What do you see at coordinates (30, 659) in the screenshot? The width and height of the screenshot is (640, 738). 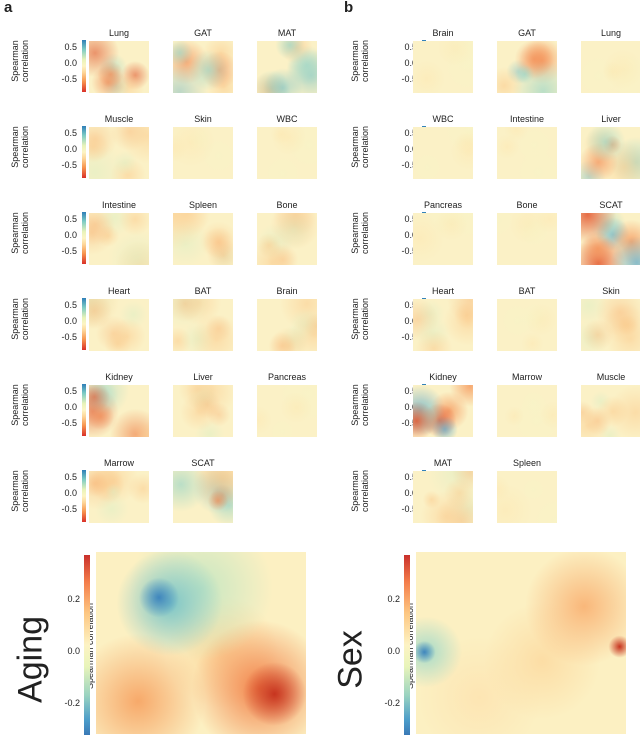 I see `big-title: Aging` at bounding box center [30, 659].